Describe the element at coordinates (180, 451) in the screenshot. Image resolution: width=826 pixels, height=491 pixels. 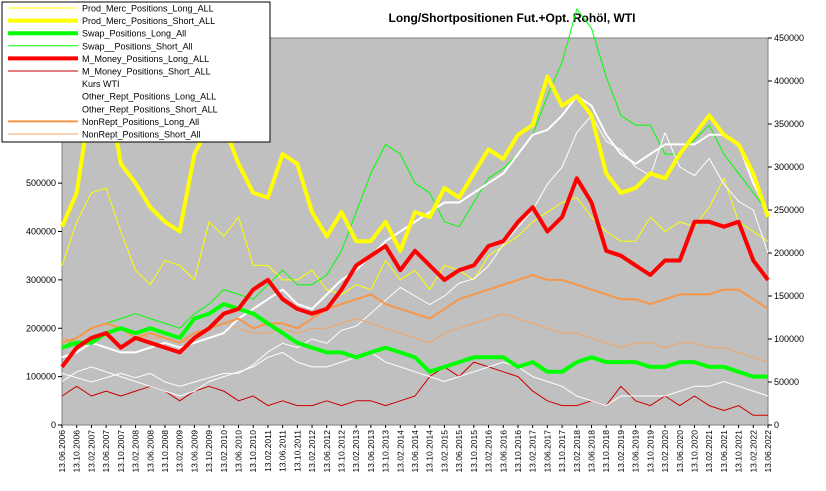
I see `x-tick-label: 13.02.2009` at that location.